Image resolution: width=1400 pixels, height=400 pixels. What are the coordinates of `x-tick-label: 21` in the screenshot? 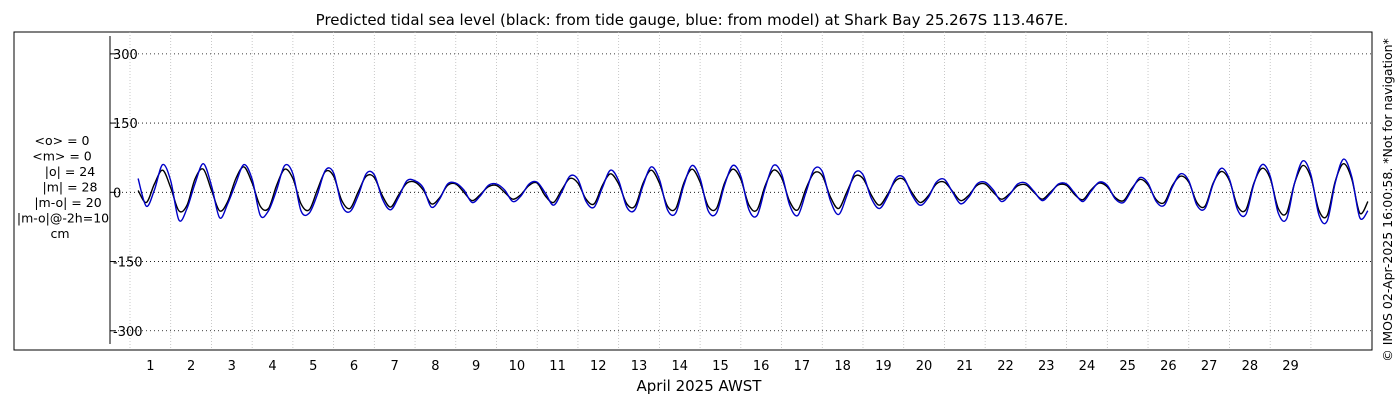 It's located at (965, 366).